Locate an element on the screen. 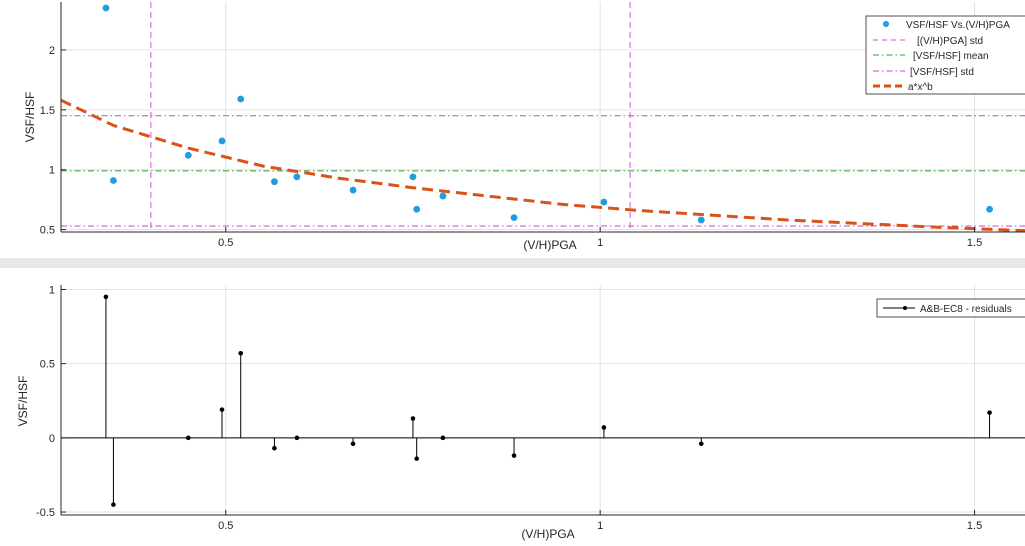 This screenshot has height=546, width=1025. top-x-axis-label: (V/H)PGA is located at coordinates (549, 245).